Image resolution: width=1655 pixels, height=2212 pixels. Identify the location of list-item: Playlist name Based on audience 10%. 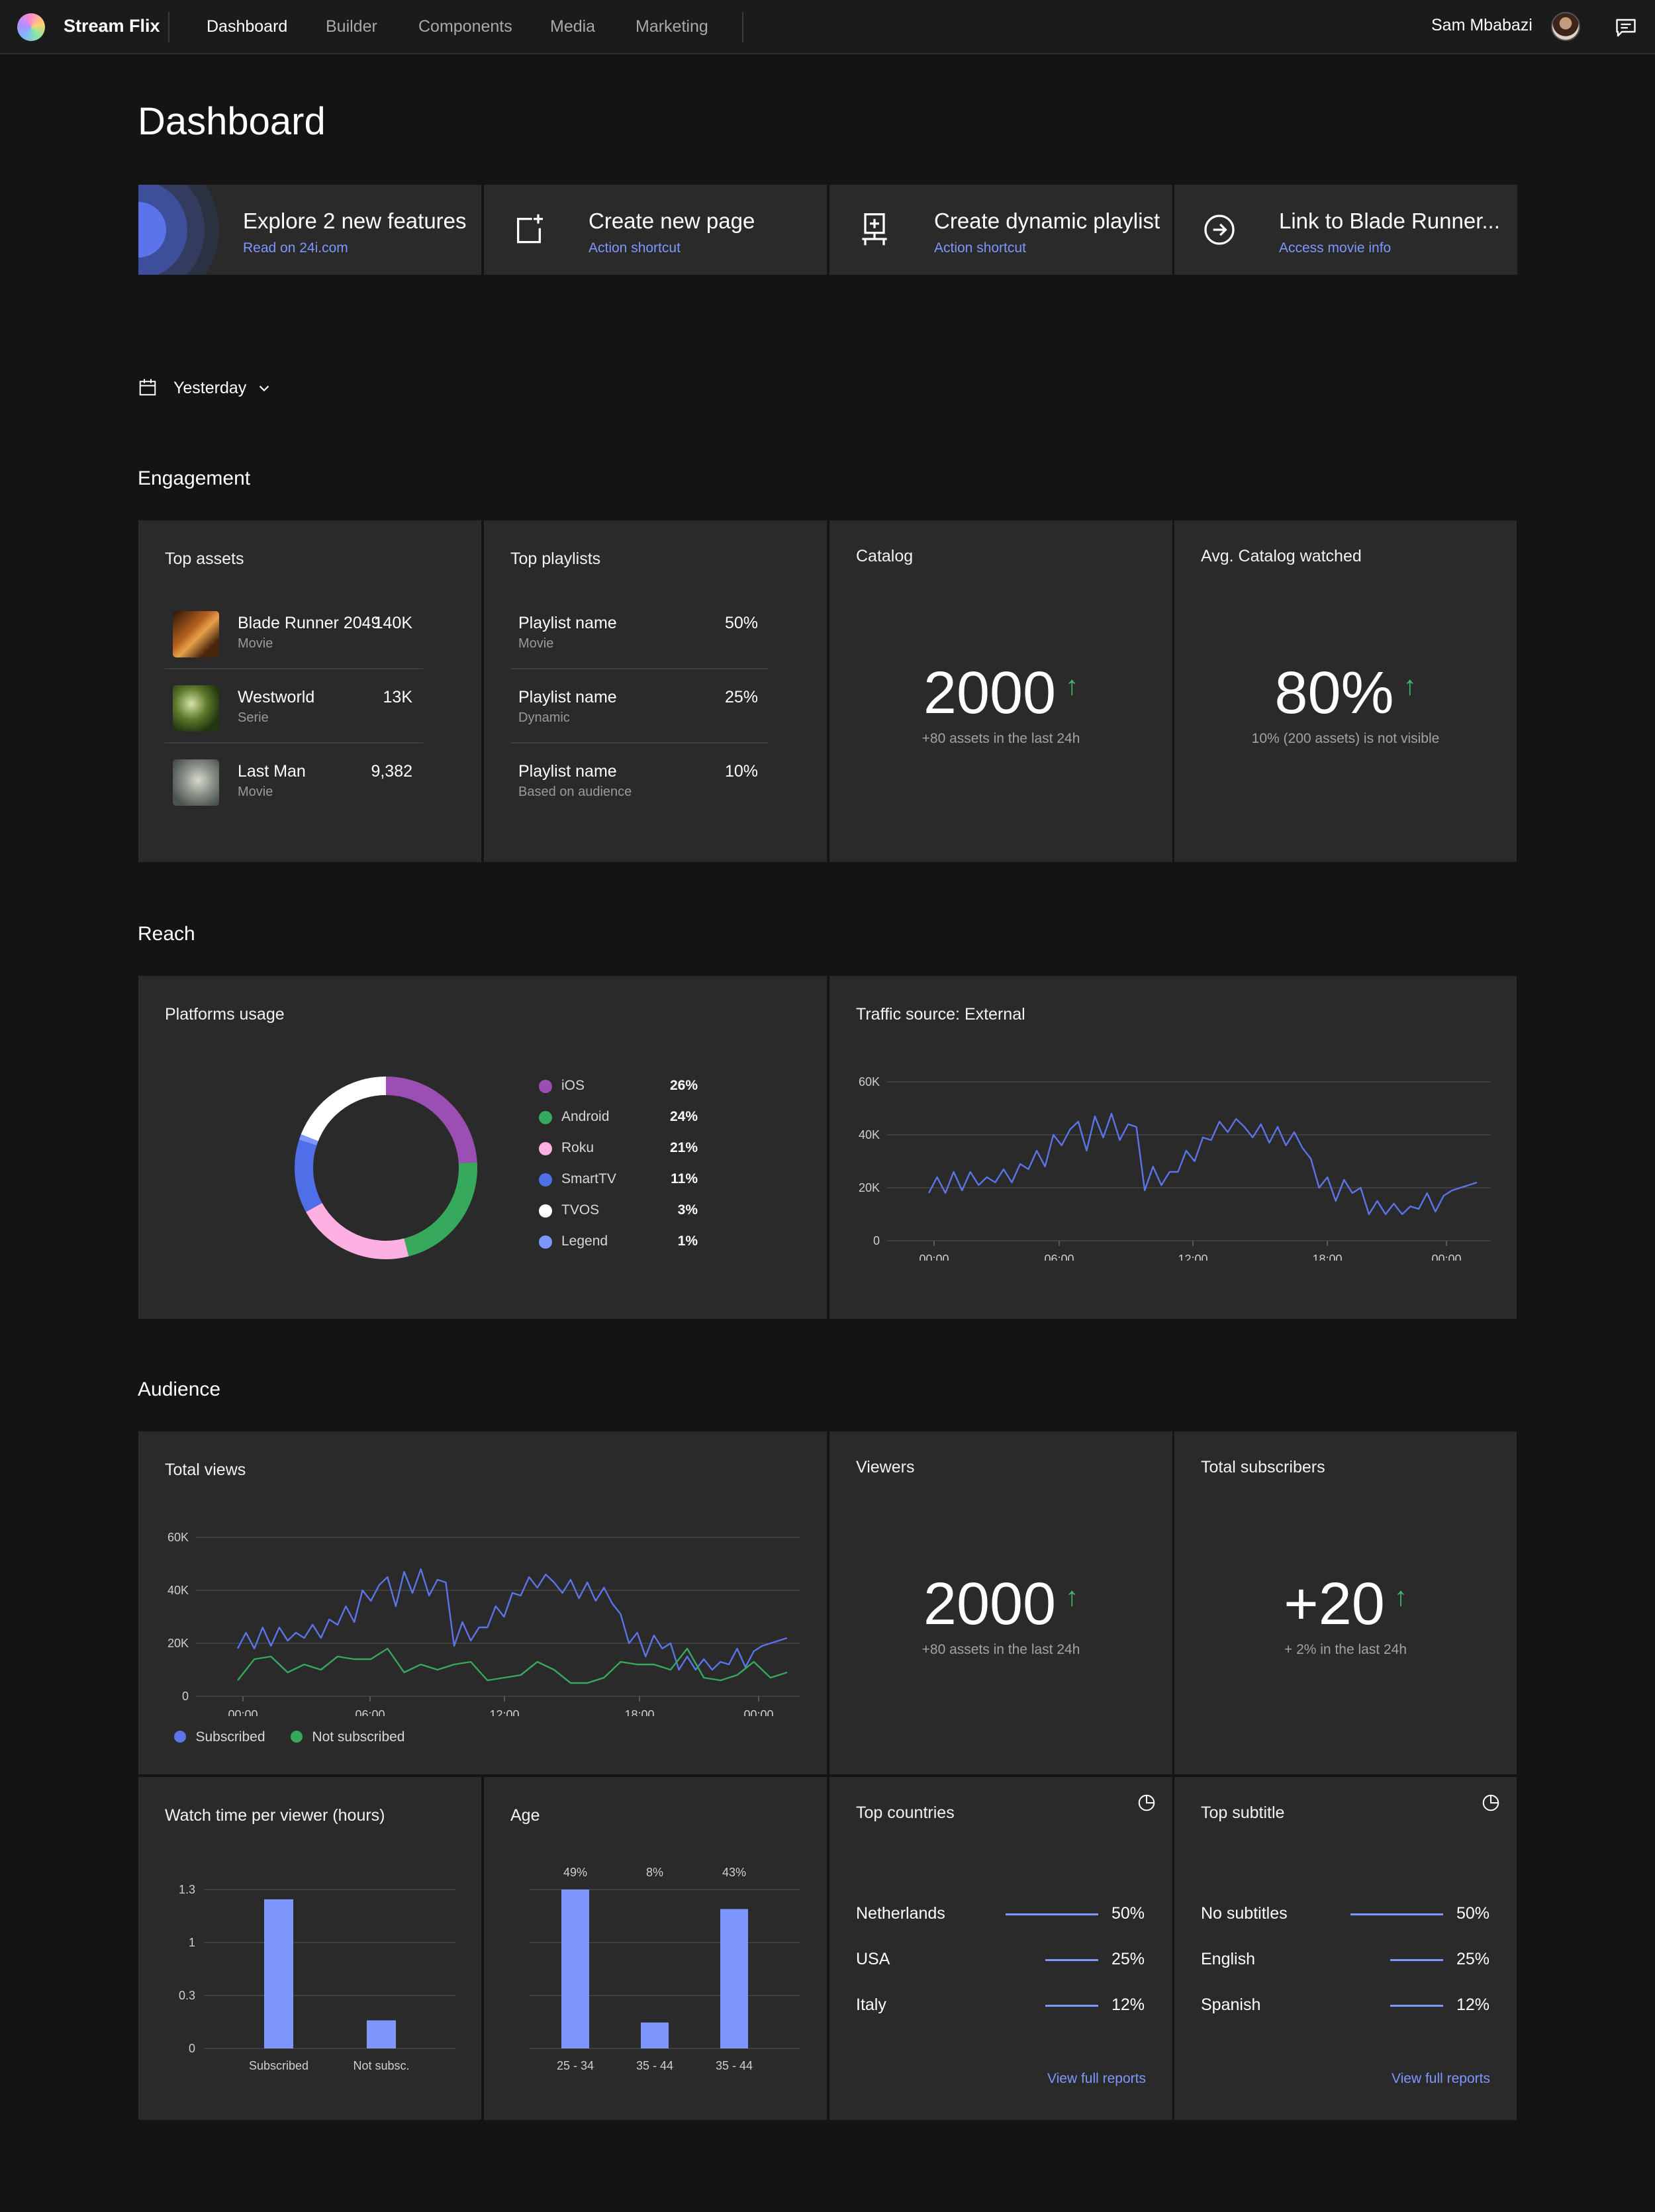
(639, 781).